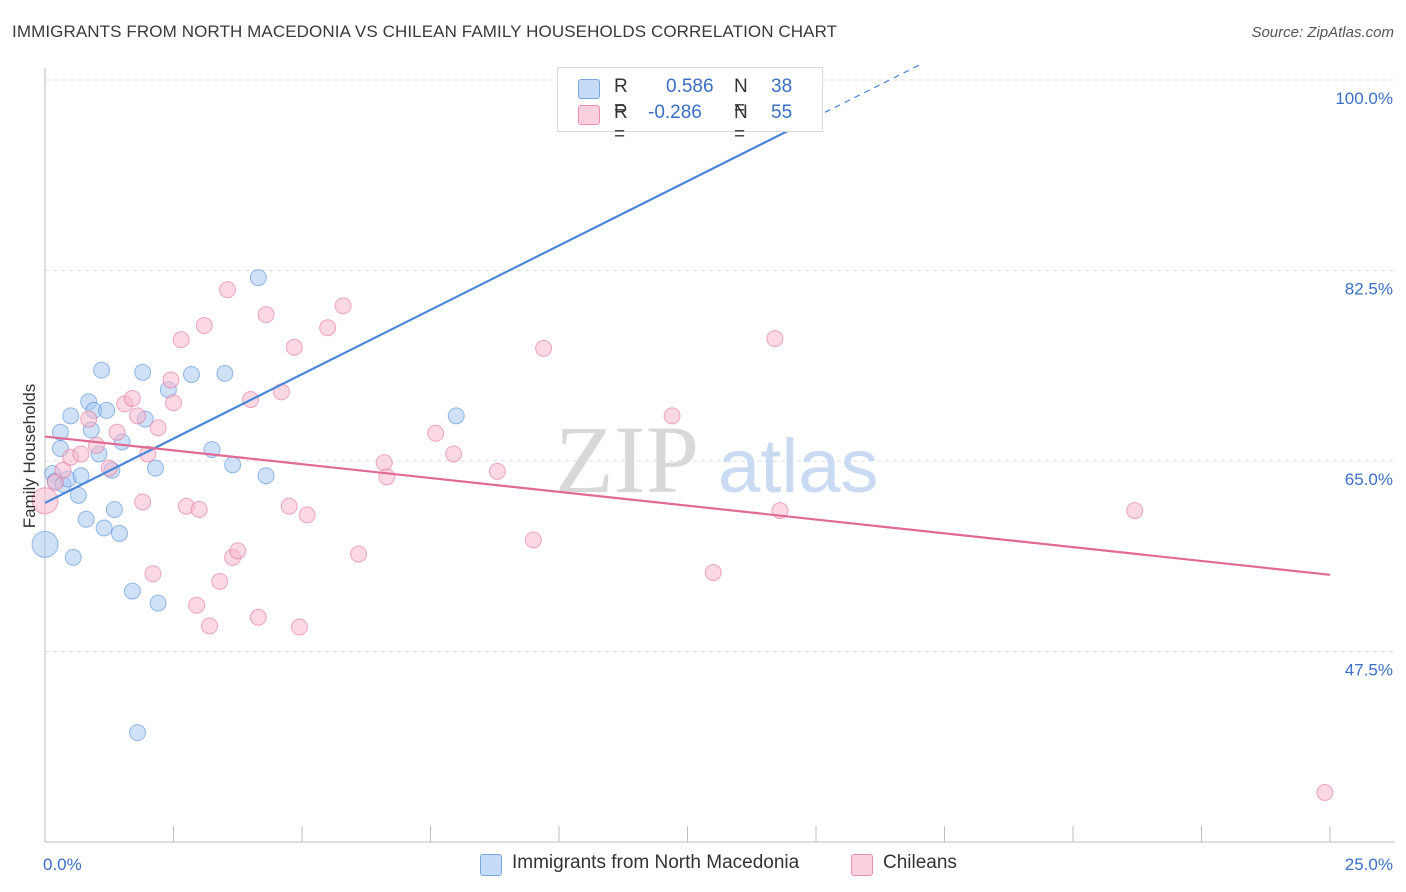  Describe the element at coordinates (675, 112) in the screenshot. I see `legend-r-value: -0.286` at that location.